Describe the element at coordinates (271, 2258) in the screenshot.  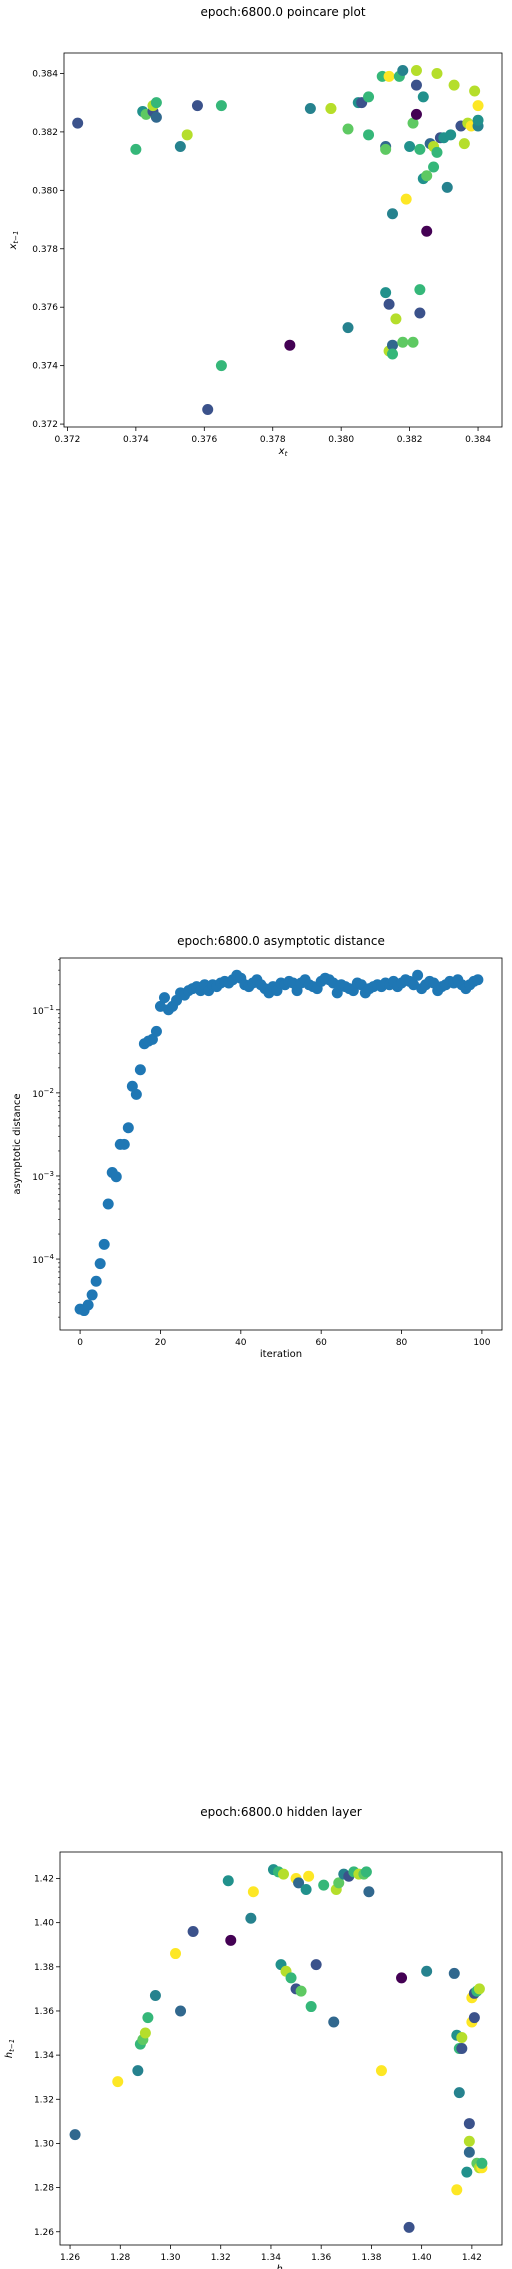
I see `x-tick-label: 1.34` at that location.